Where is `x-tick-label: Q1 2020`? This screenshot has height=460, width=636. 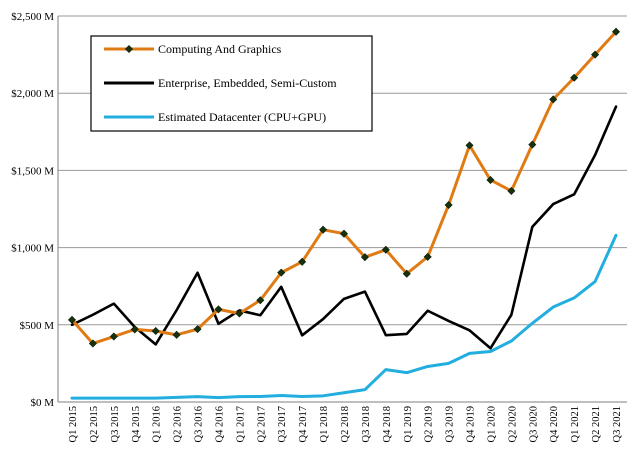
x-tick-label: Q1 2020 is located at coordinates (491, 424).